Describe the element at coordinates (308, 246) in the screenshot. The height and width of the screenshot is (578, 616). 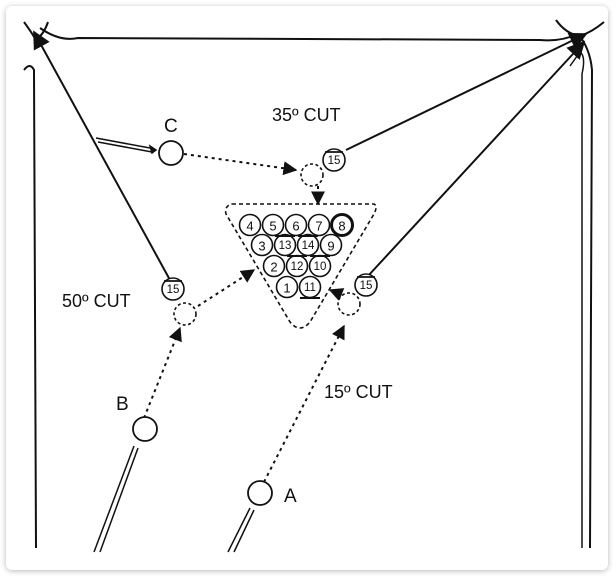
I see `rack-ball-number: 14` at that location.